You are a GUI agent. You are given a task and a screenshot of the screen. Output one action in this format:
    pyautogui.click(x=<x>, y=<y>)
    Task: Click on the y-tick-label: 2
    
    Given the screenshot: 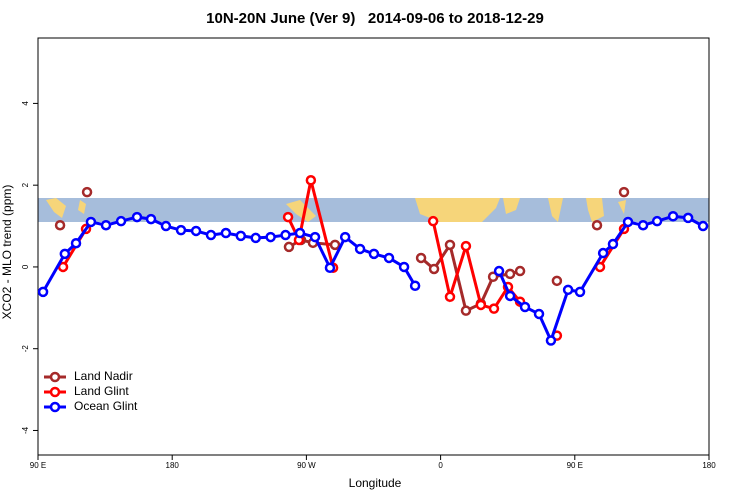 What is the action you would take?
    pyautogui.click(x=25, y=184)
    